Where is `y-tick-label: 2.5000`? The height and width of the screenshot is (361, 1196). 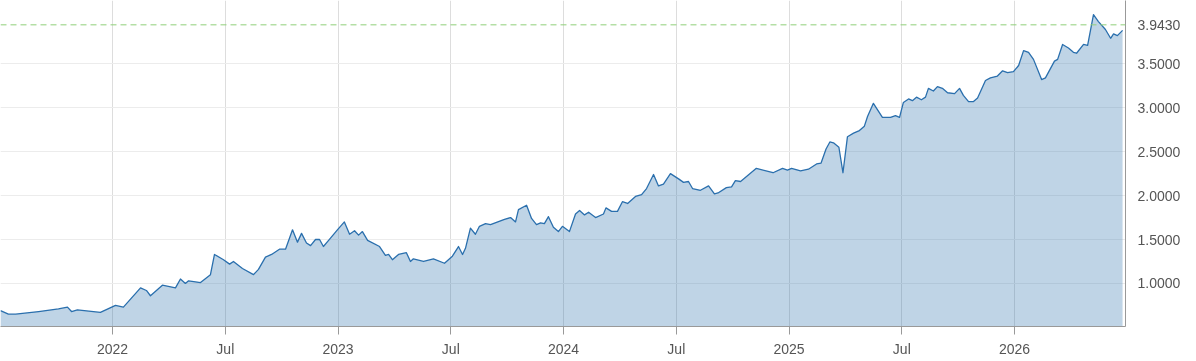 y-tick-label: 2.5000 is located at coordinates (1159, 151).